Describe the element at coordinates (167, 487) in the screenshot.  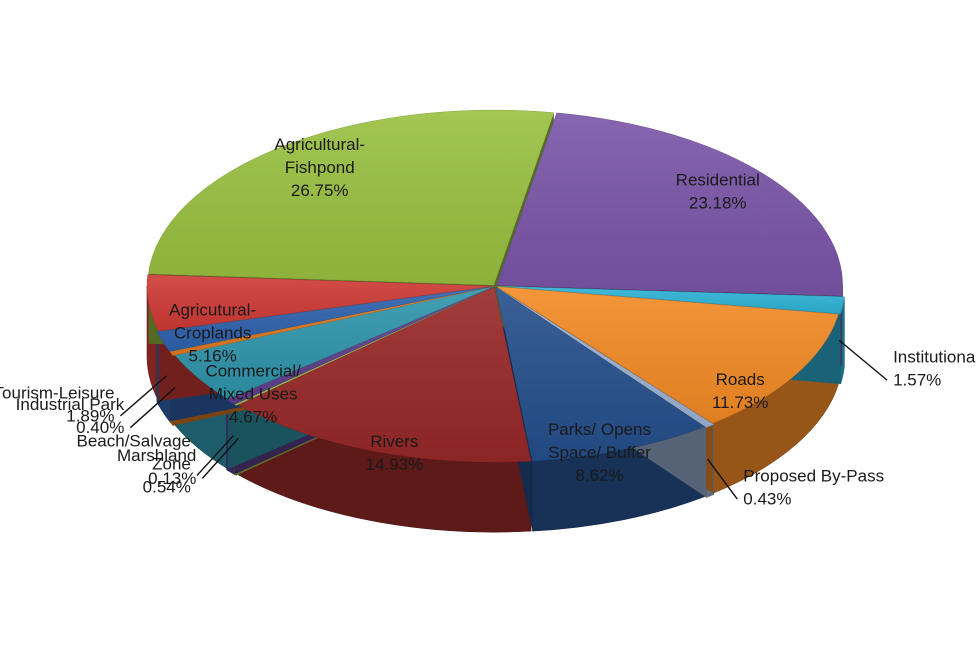
I see `slice-value-beach-salvage-zone: 0.54%` at that location.